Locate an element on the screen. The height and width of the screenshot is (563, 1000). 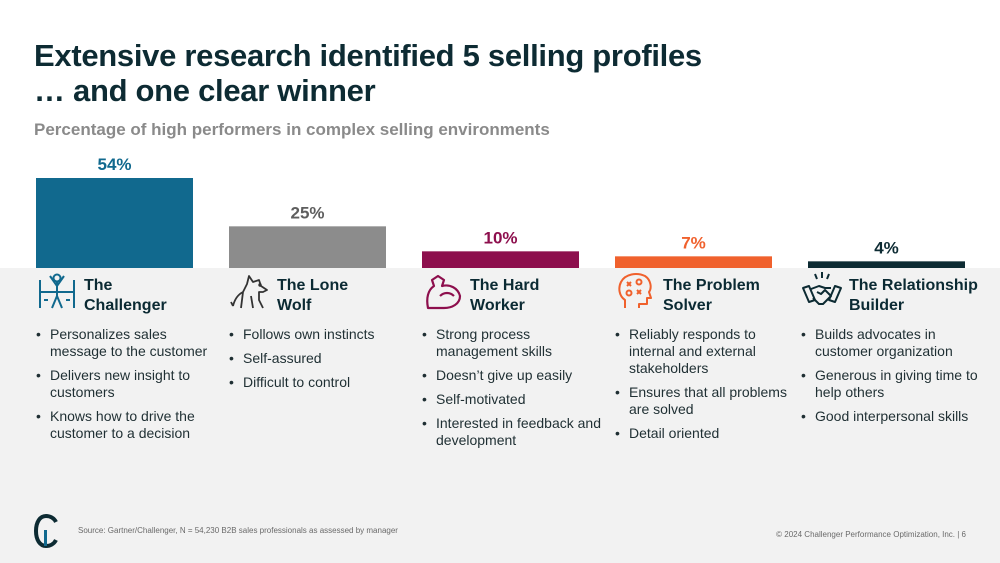
challenger-c-logo is located at coordinates (46, 531).